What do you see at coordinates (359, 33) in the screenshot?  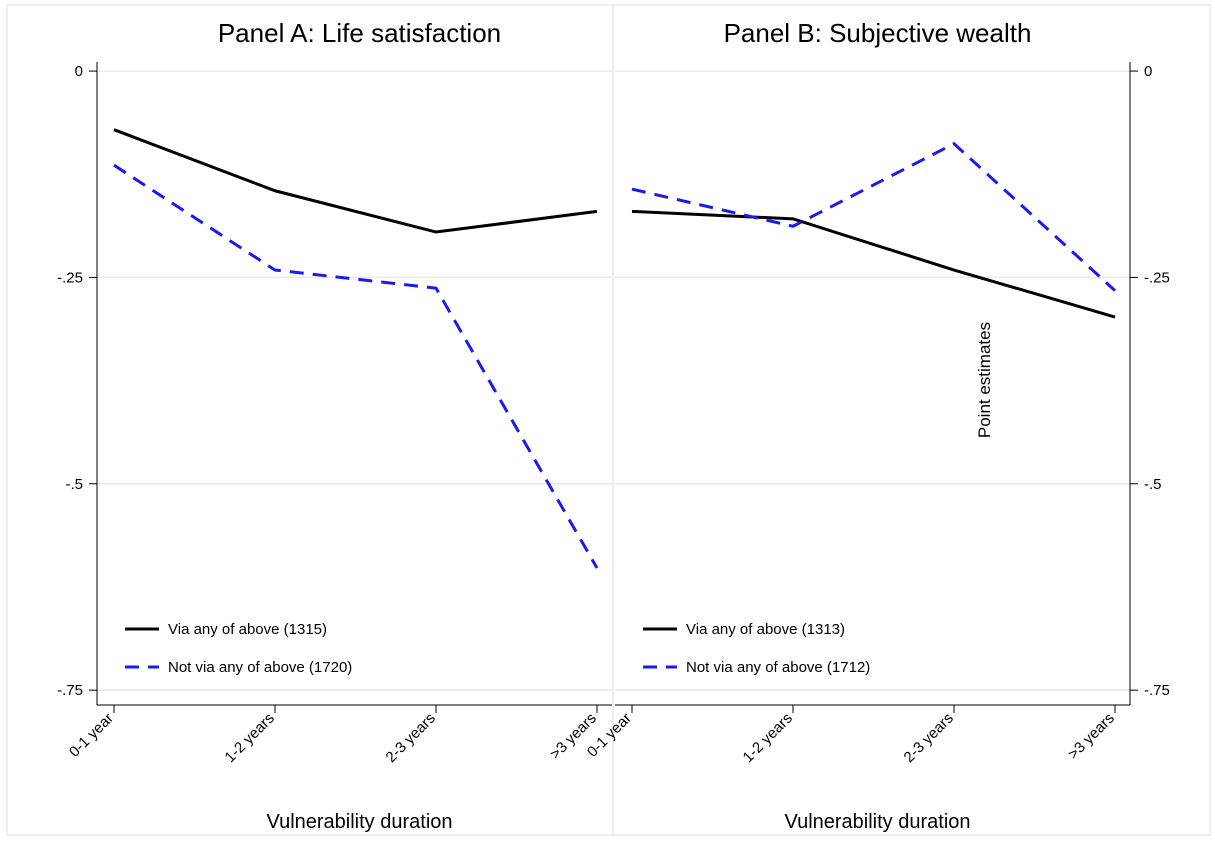 I see `chart-title: Panel A: Life satisfaction` at bounding box center [359, 33].